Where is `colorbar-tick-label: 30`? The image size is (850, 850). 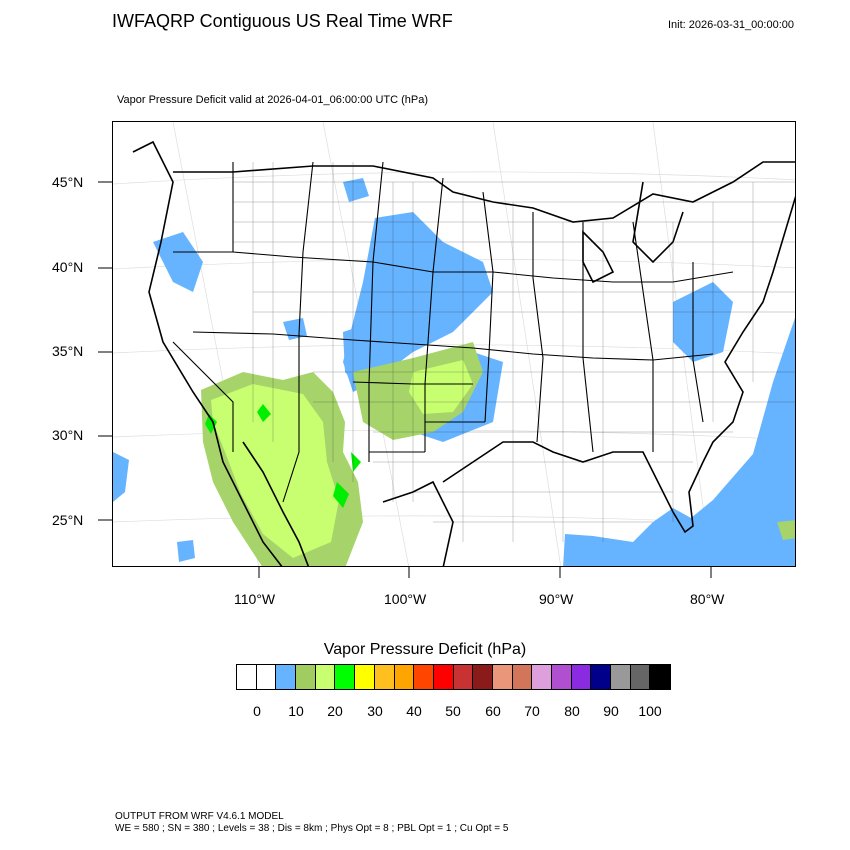
colorbar-tick-label: 30 is located at coordinates (375, 711).